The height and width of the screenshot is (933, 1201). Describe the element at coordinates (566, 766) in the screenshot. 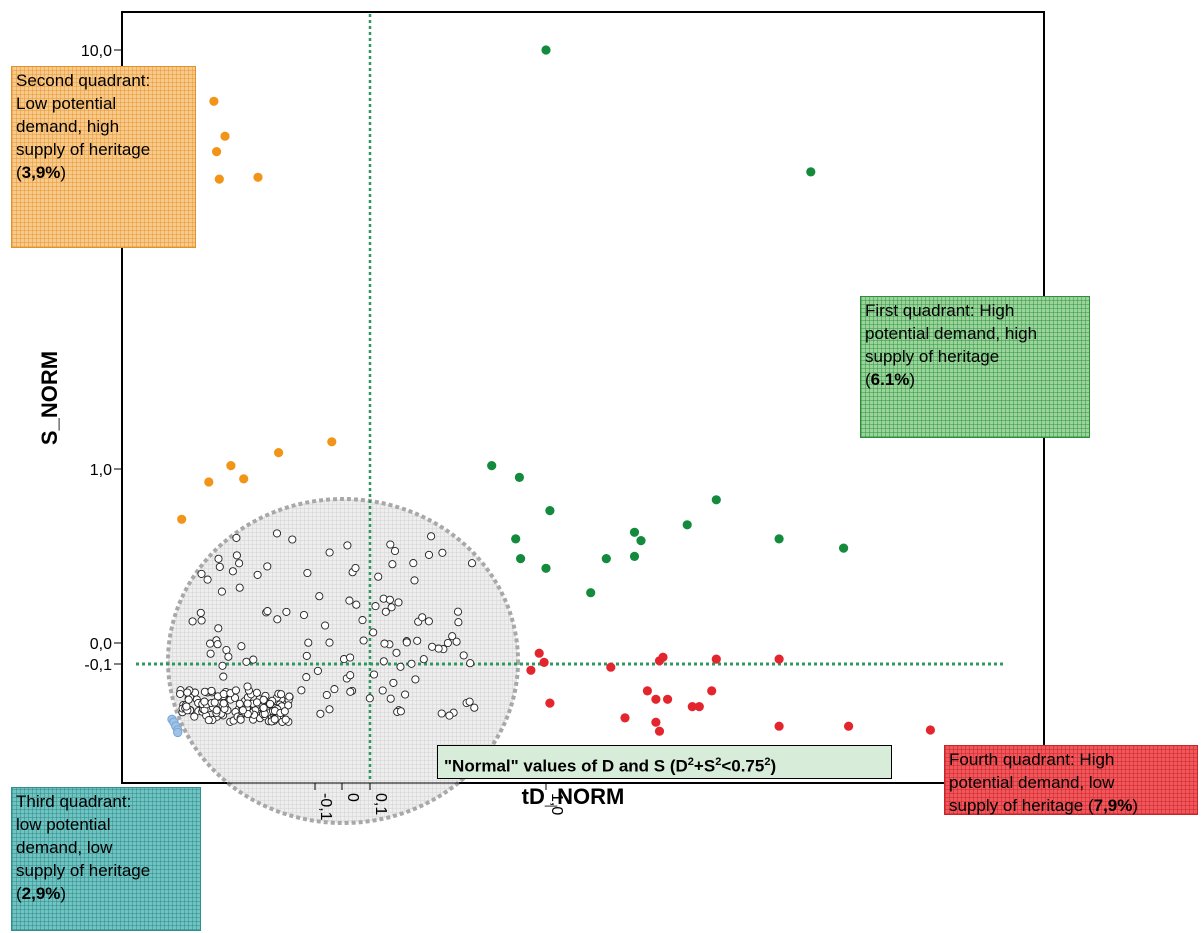

I see `normal-label-main: "Normal" values of D and S (D` at that location.